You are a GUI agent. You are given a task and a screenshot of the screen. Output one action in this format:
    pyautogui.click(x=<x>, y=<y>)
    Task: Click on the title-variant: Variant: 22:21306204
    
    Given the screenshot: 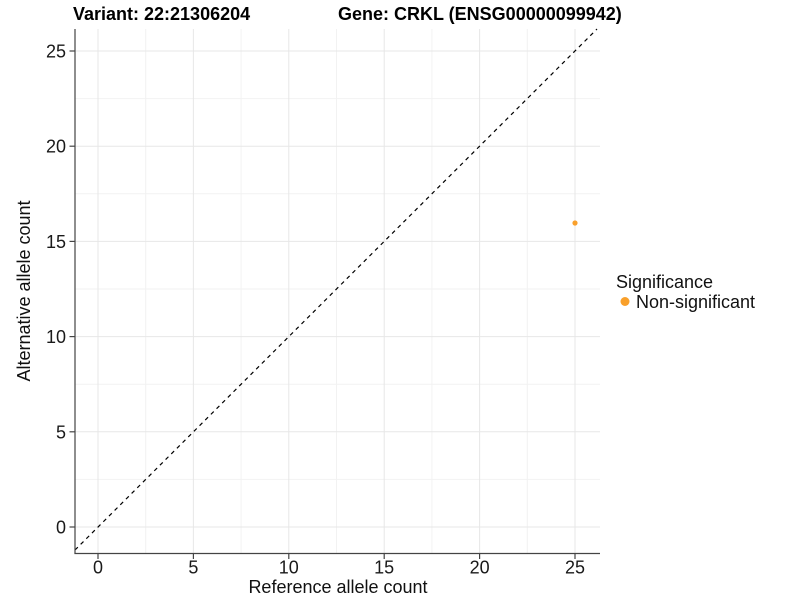 What is the action you would take?
    pyautogui.click(x=161, y=14)
    